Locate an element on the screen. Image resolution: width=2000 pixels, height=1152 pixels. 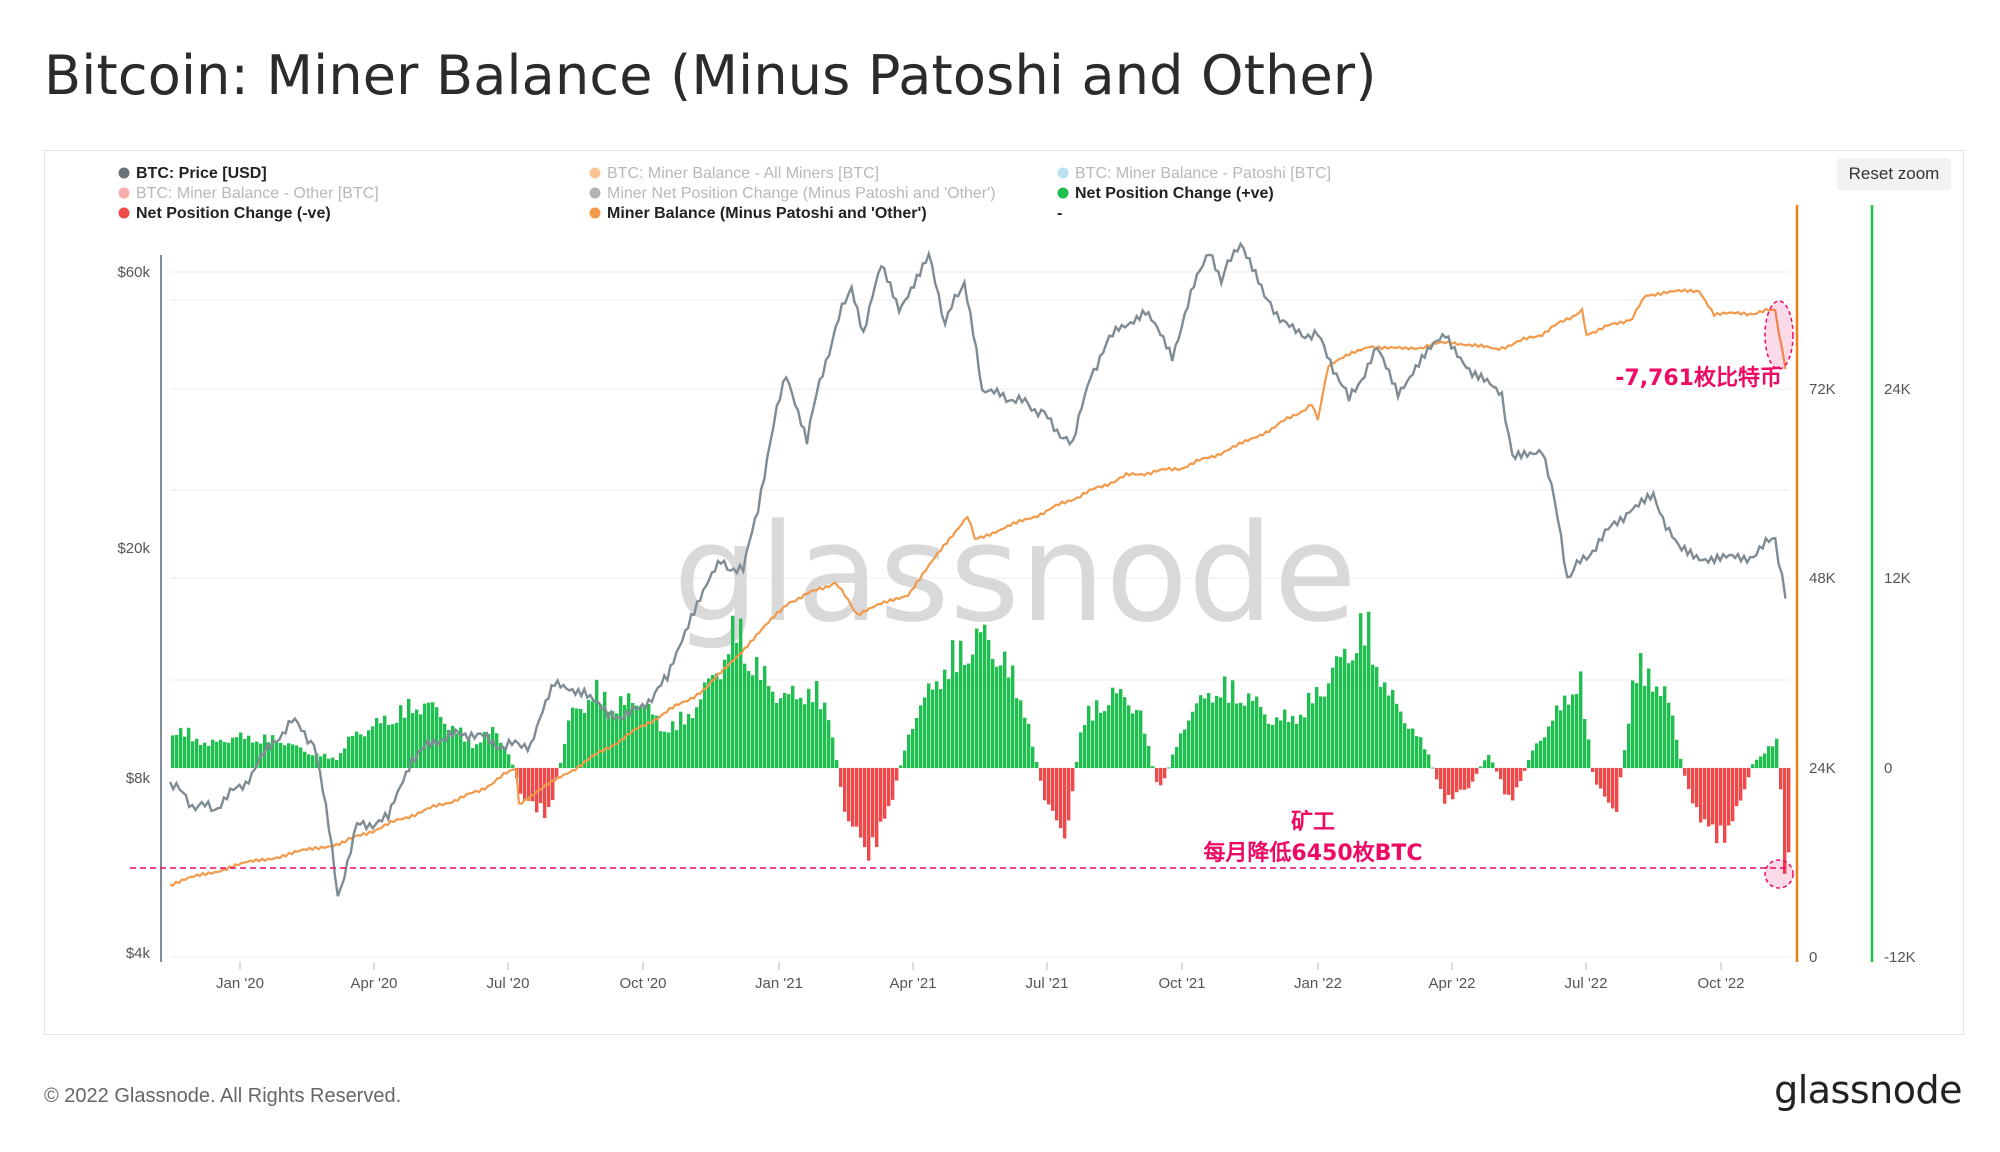
footer-brand-logo: glassnode is located at coordinates (1868, 1090).